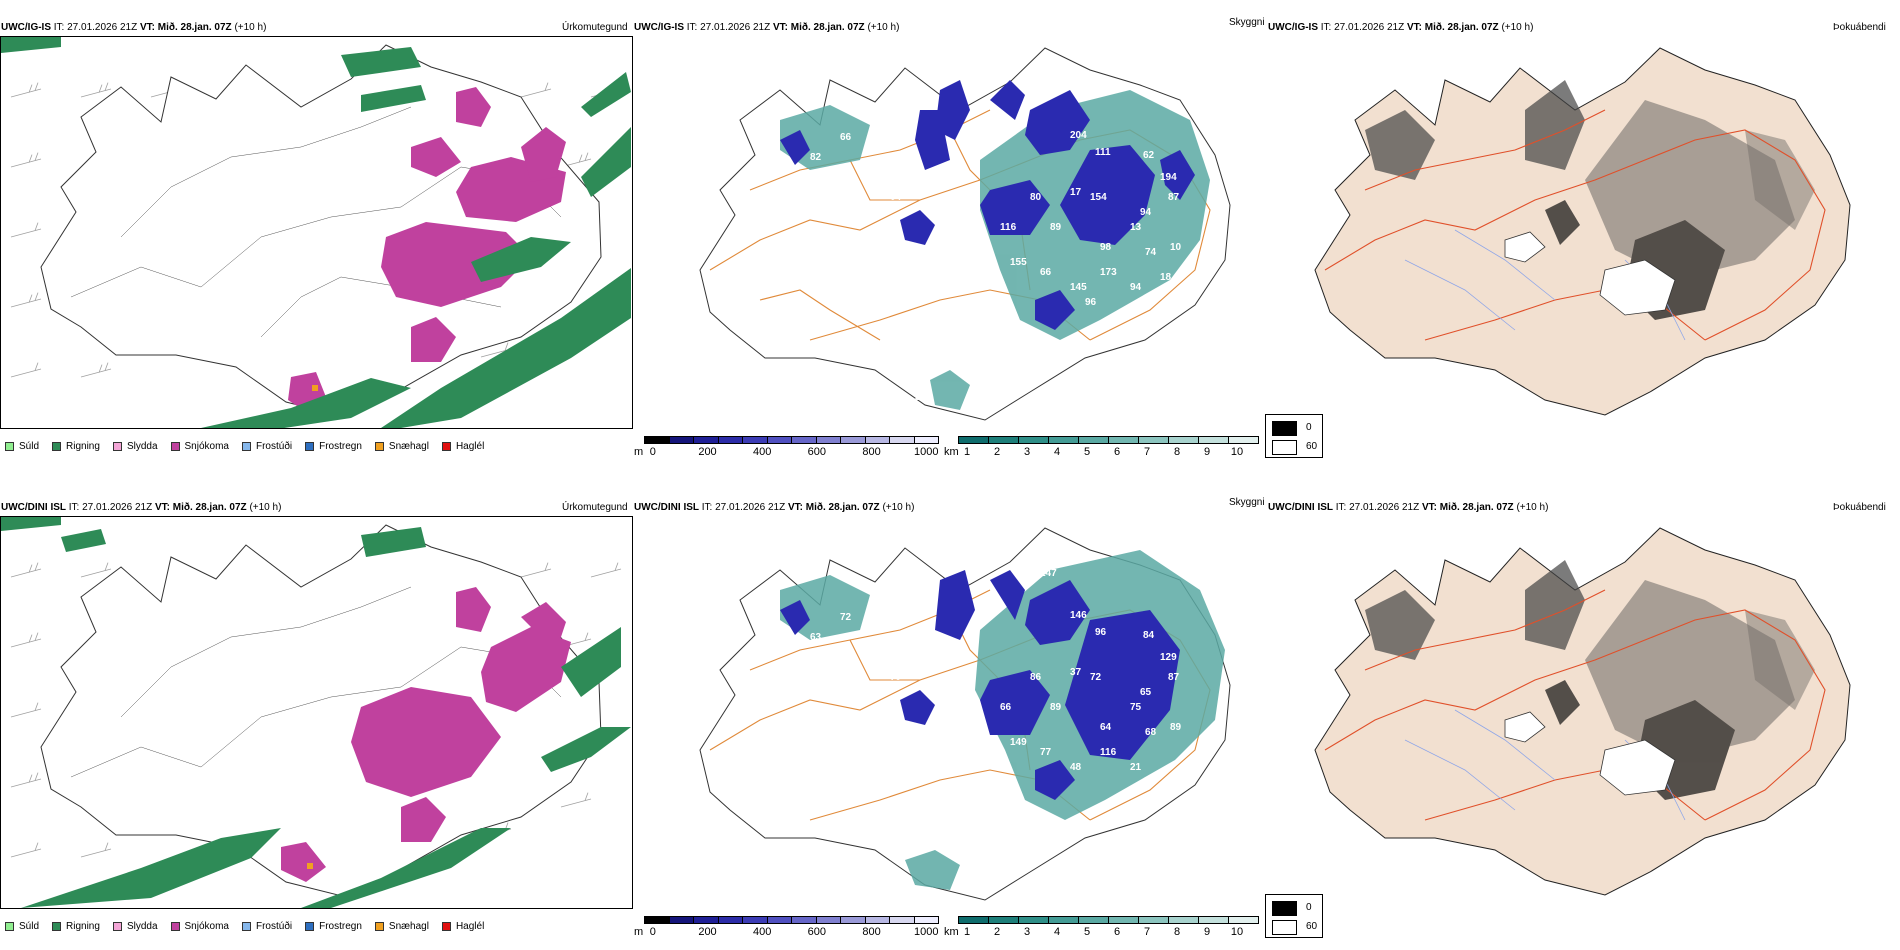 The width and height of the screenshot is (1900, 950). Describe the element at coordinates (926, 932) in the screenshot. I see `colorbar-tick-label: 1000` at that location.